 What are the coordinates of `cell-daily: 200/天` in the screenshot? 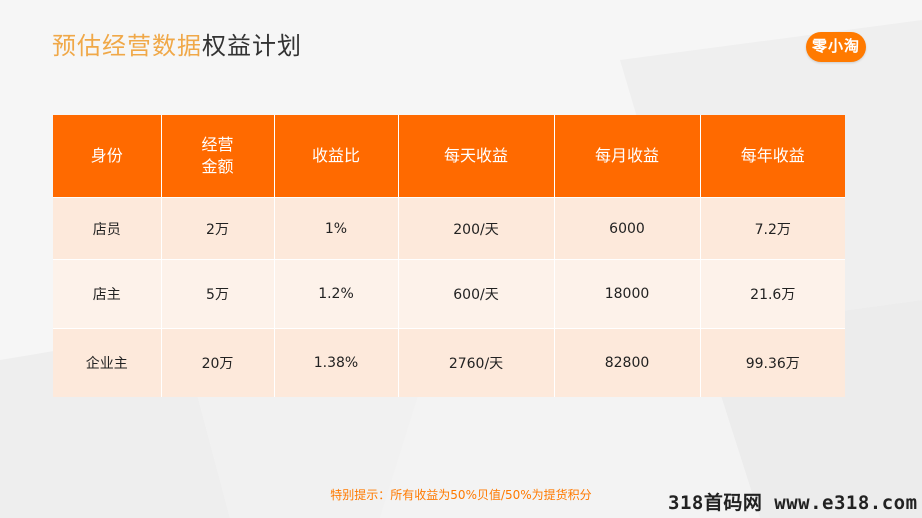 It's located at (476, 228).